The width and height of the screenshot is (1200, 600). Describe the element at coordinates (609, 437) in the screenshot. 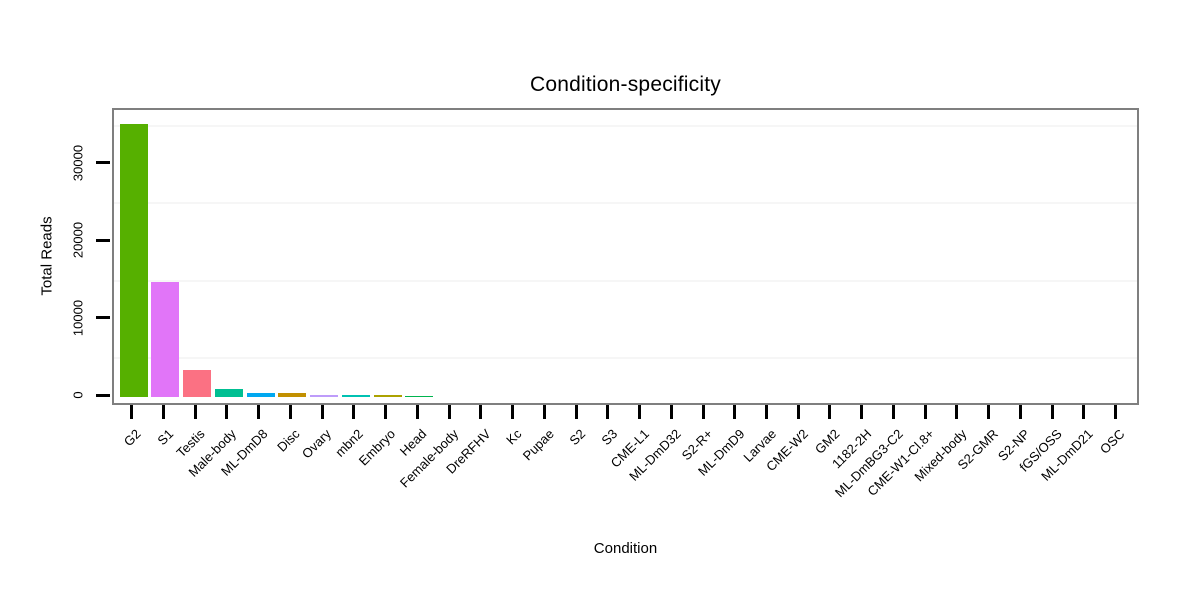

I see `x-tick-label: S3` at that location.